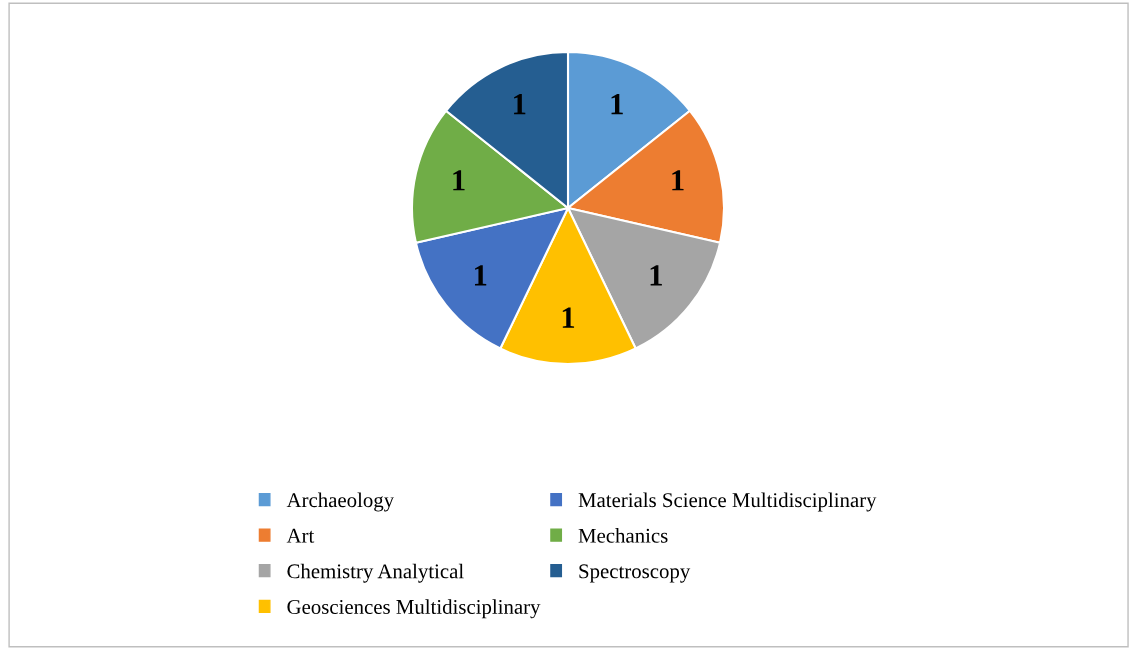 The image size is (1136, 650). What do you see at coordinates (414, 609) in the screenshot?
I see `legend-label: Geosciences Multidisciplinary` at bounding box center [414, 609].